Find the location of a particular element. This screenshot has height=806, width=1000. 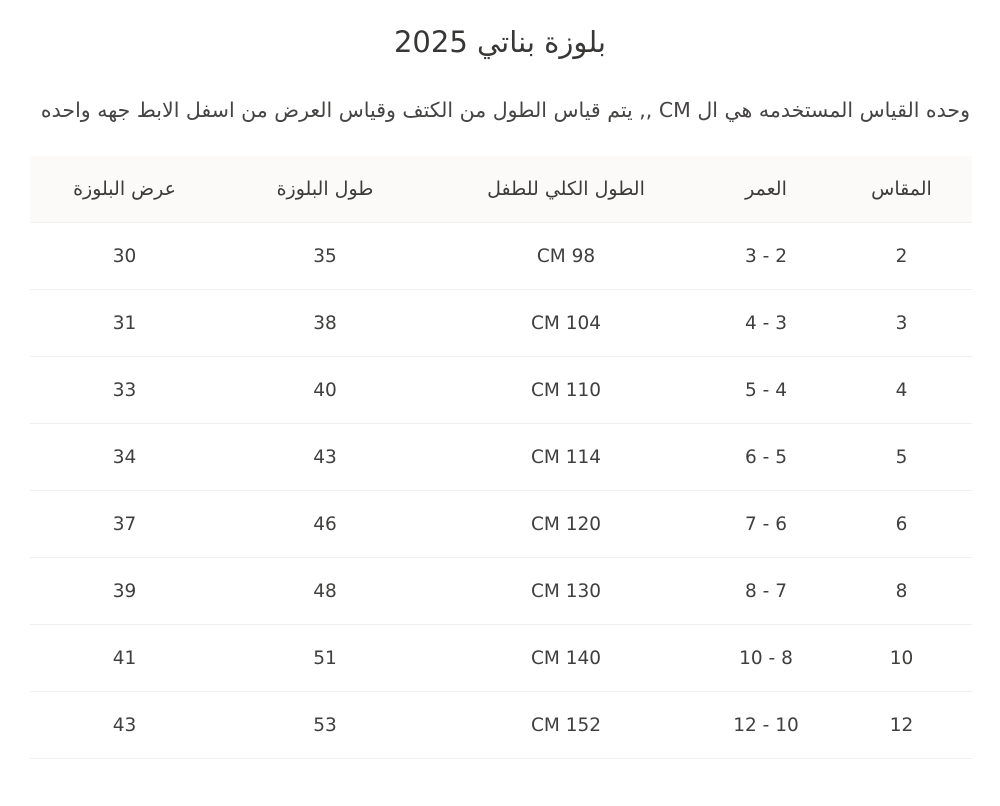

cell-blouse-length: 48 is located at coordinates (325, 591).